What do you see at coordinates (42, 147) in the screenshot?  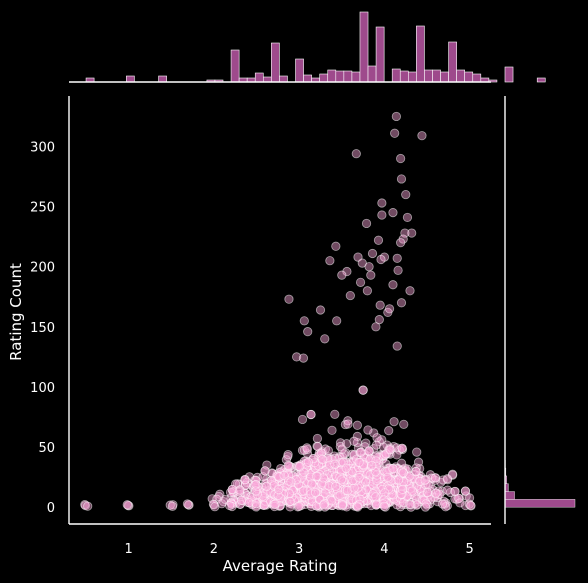 I see `y-tick-label: 300` at bounding box center [42, 147].